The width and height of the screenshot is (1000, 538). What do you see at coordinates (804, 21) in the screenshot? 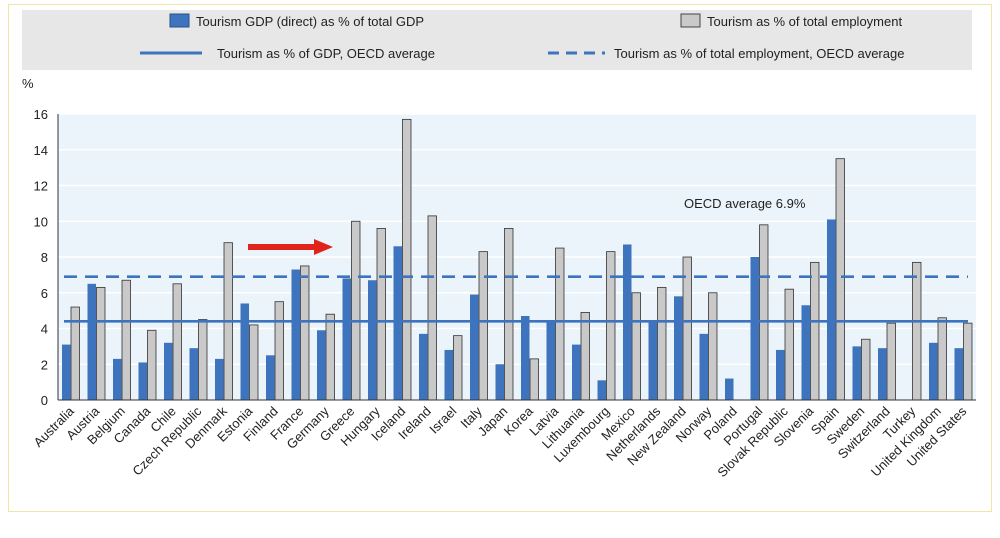
I see `legend-emp-label: Tourism as % of total employment` at bounding box center [804, 21].